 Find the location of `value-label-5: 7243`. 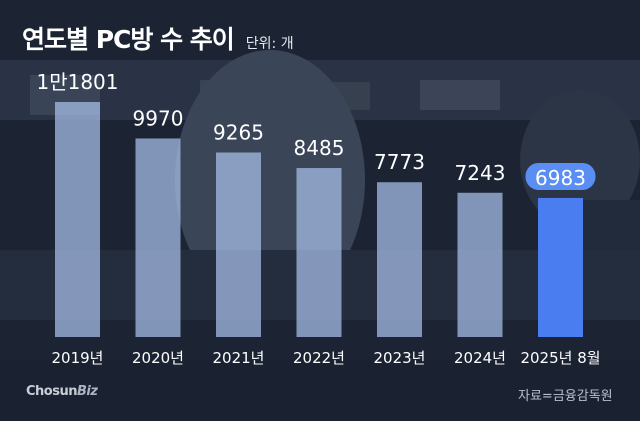

value-label-5: 7243 is located at coordinates (480, 173).